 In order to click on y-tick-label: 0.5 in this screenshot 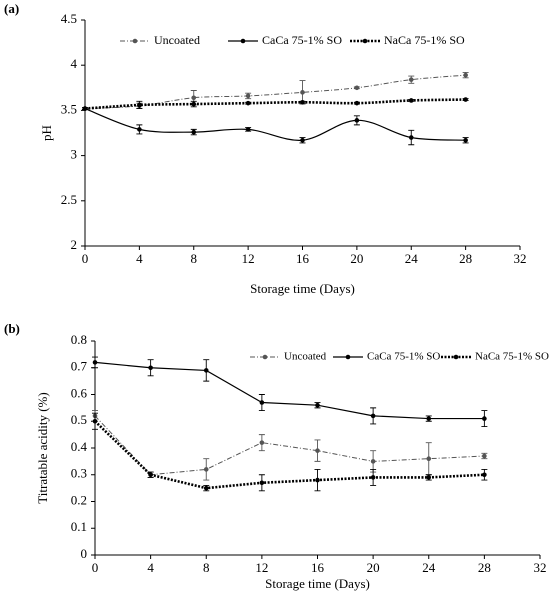, I will do `click(79, 419)`.